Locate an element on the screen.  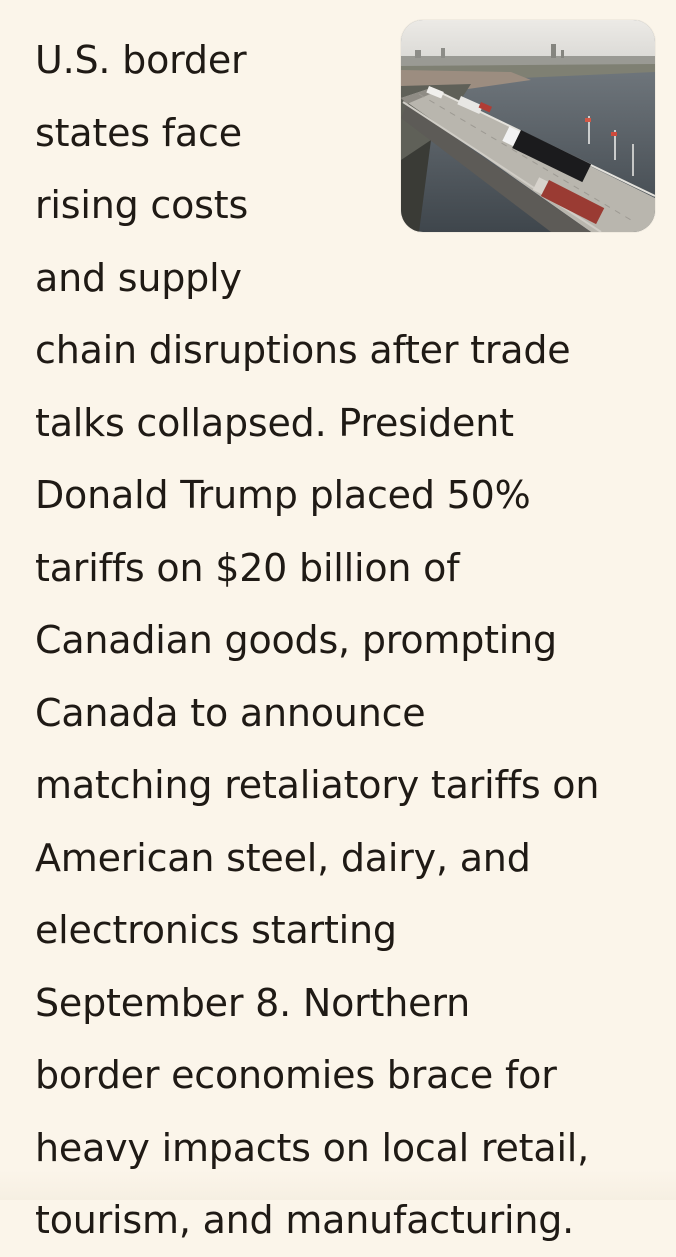
article-line-11: matching retaliatory tariffs on is located at coordinates (317, 785).